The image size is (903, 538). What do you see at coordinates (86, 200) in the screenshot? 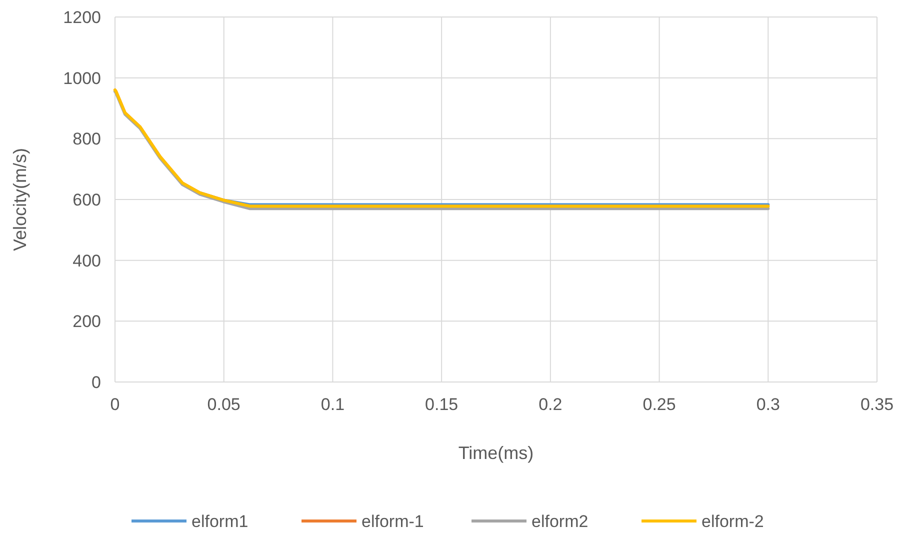
I see `y-tick-label: 600` at bounding box center [86, 200].